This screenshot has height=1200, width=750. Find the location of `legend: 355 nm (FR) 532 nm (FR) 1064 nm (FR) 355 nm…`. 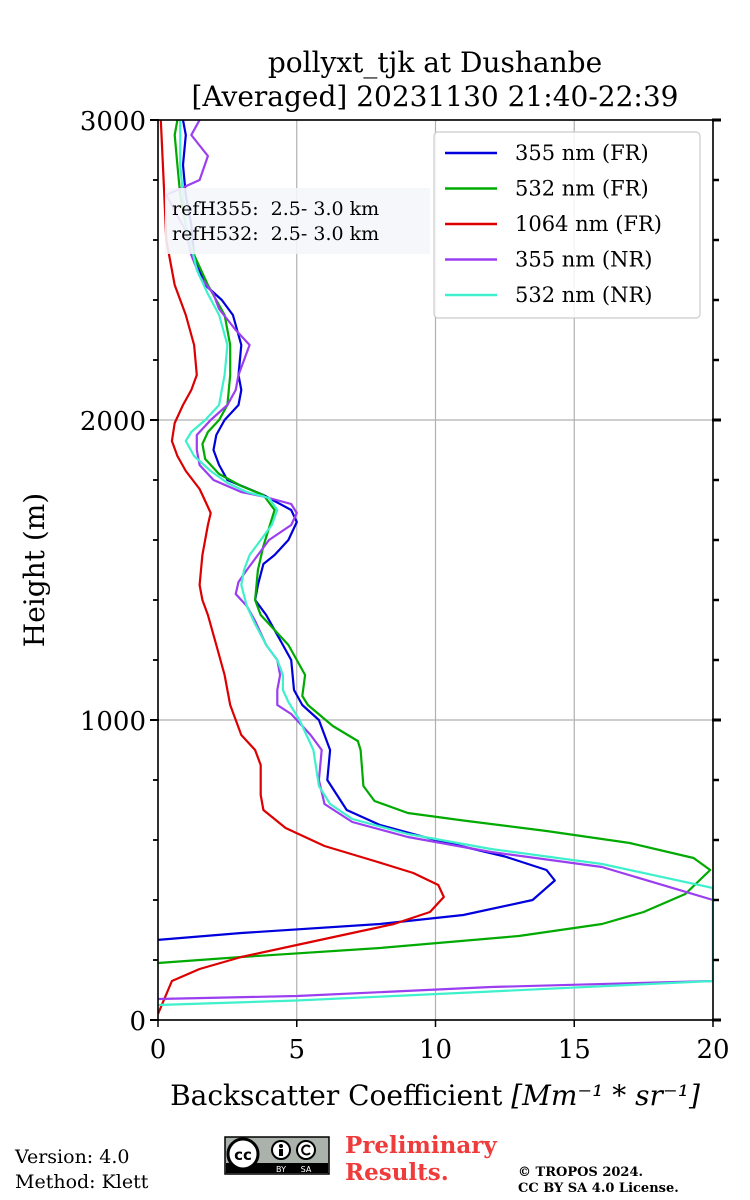

legend: 355 nm (FR) 532 nm (FR) 1064 nm (FR) 355 nm… is located at coordinates (567, 225).